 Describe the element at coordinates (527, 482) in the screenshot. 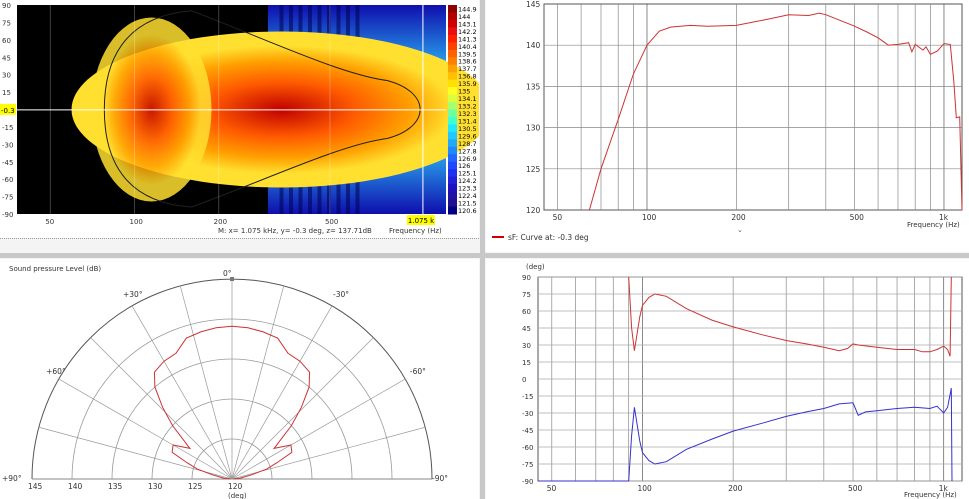

I see `phase-y-tick-label: -90` at that location.